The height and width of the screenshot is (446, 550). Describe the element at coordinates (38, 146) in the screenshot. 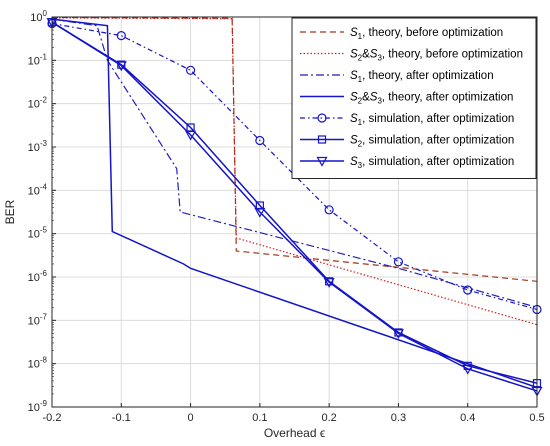

I see `y-tick-label: 10⁻³` at that location.